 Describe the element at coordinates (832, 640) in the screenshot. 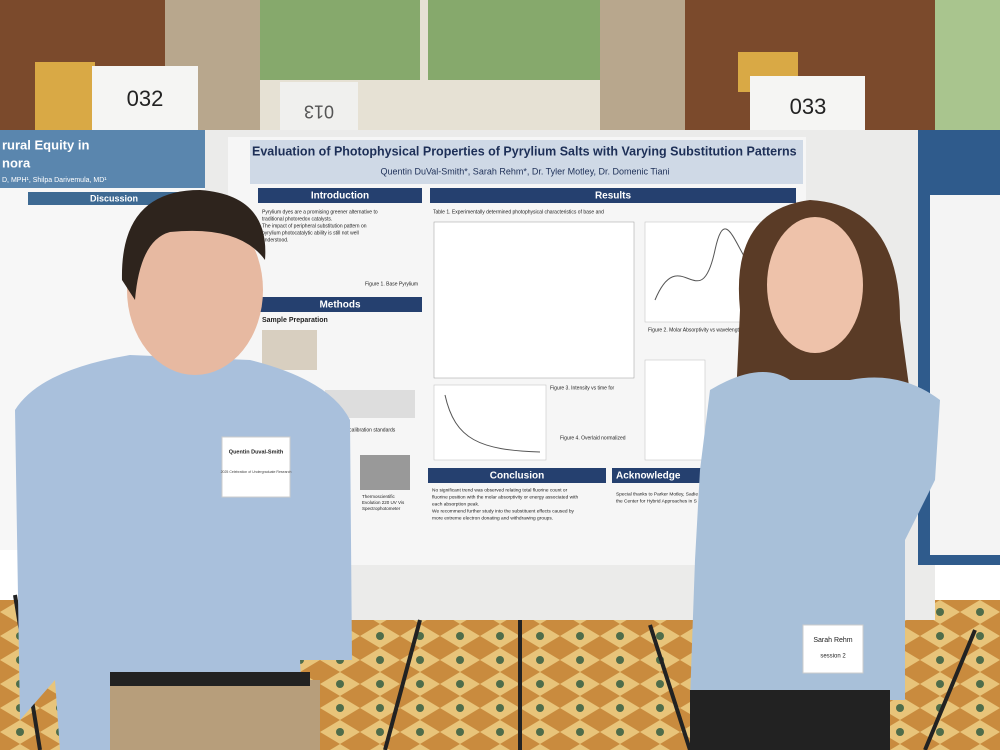

I see `name-tag-name: Sarah Rehm` at that location.